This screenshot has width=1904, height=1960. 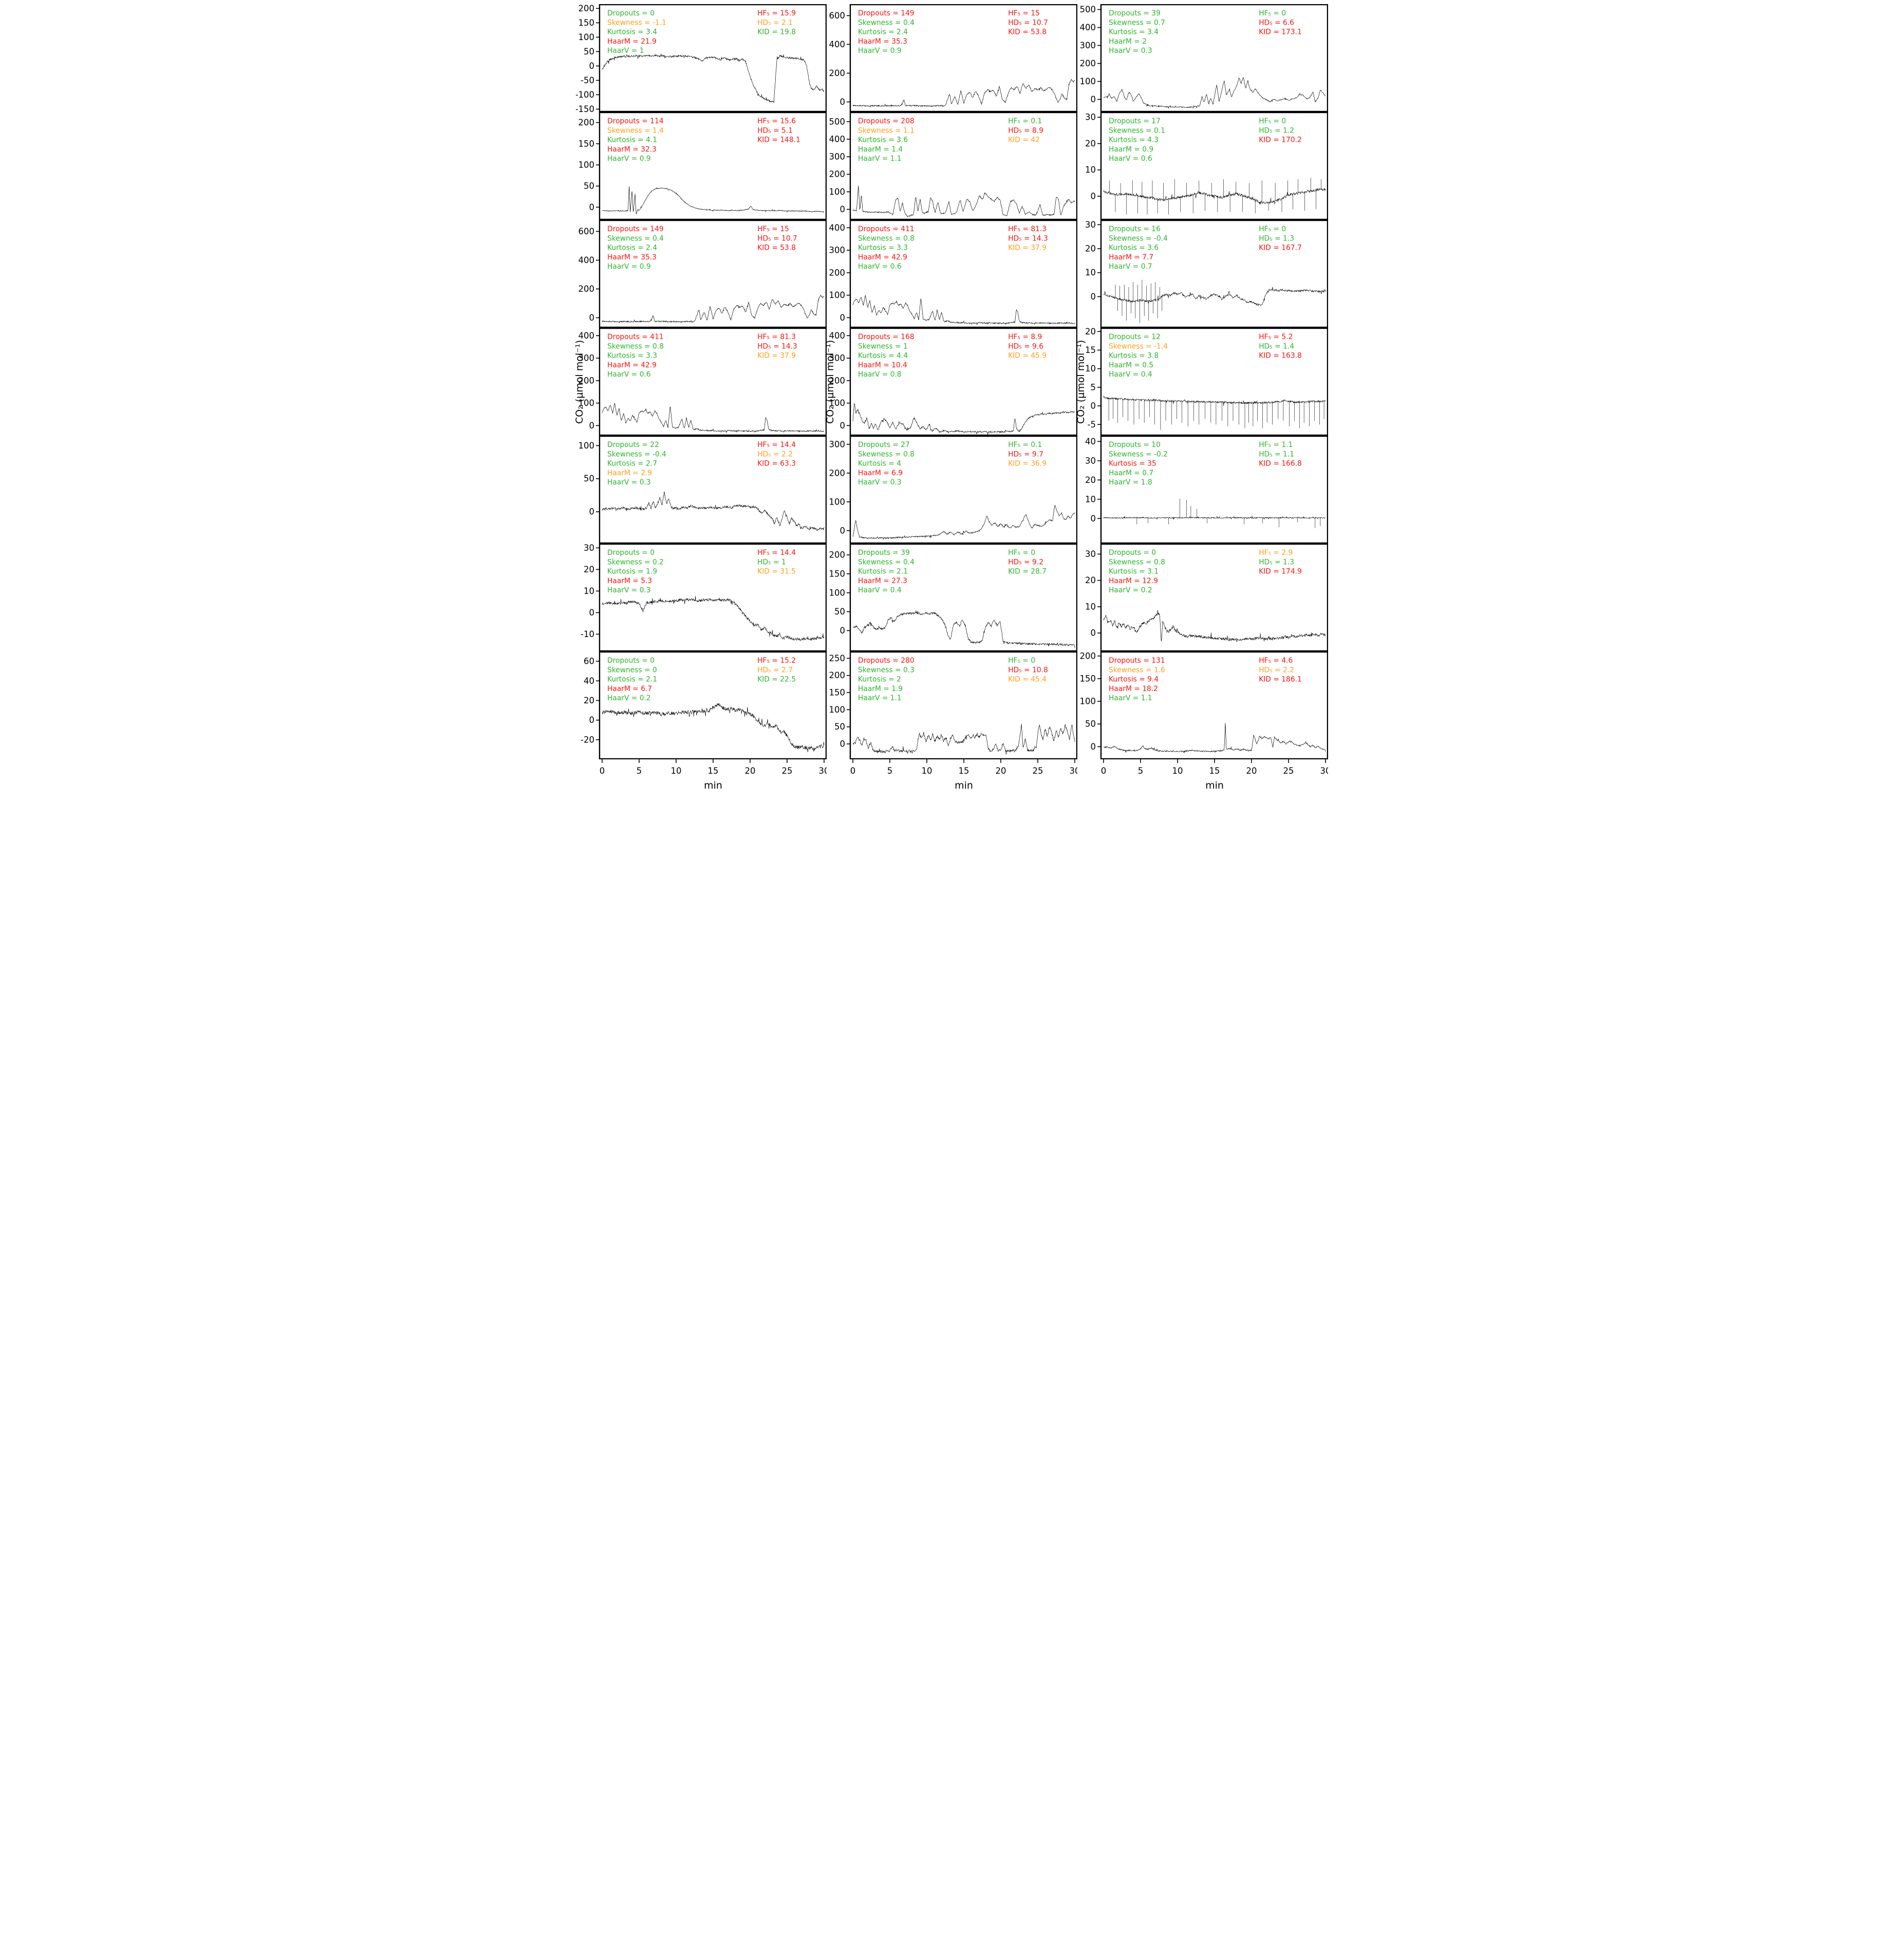 What do you see at coordinates (837, 574) in the screenshot?
I see `y-tick-label: 150` at bounding box center [837, 574].